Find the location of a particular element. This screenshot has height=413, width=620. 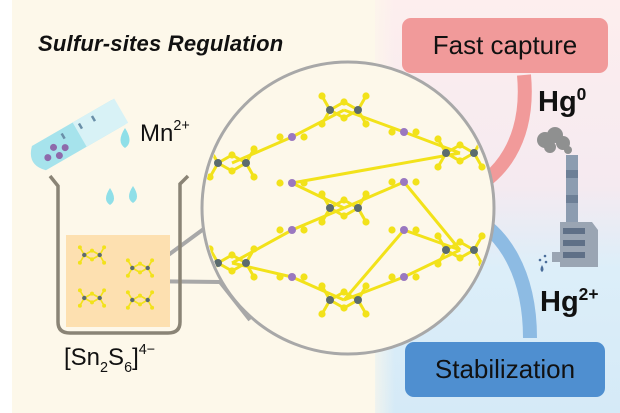

stabilization-text: Stabilization is located at coordinates (505, 369).